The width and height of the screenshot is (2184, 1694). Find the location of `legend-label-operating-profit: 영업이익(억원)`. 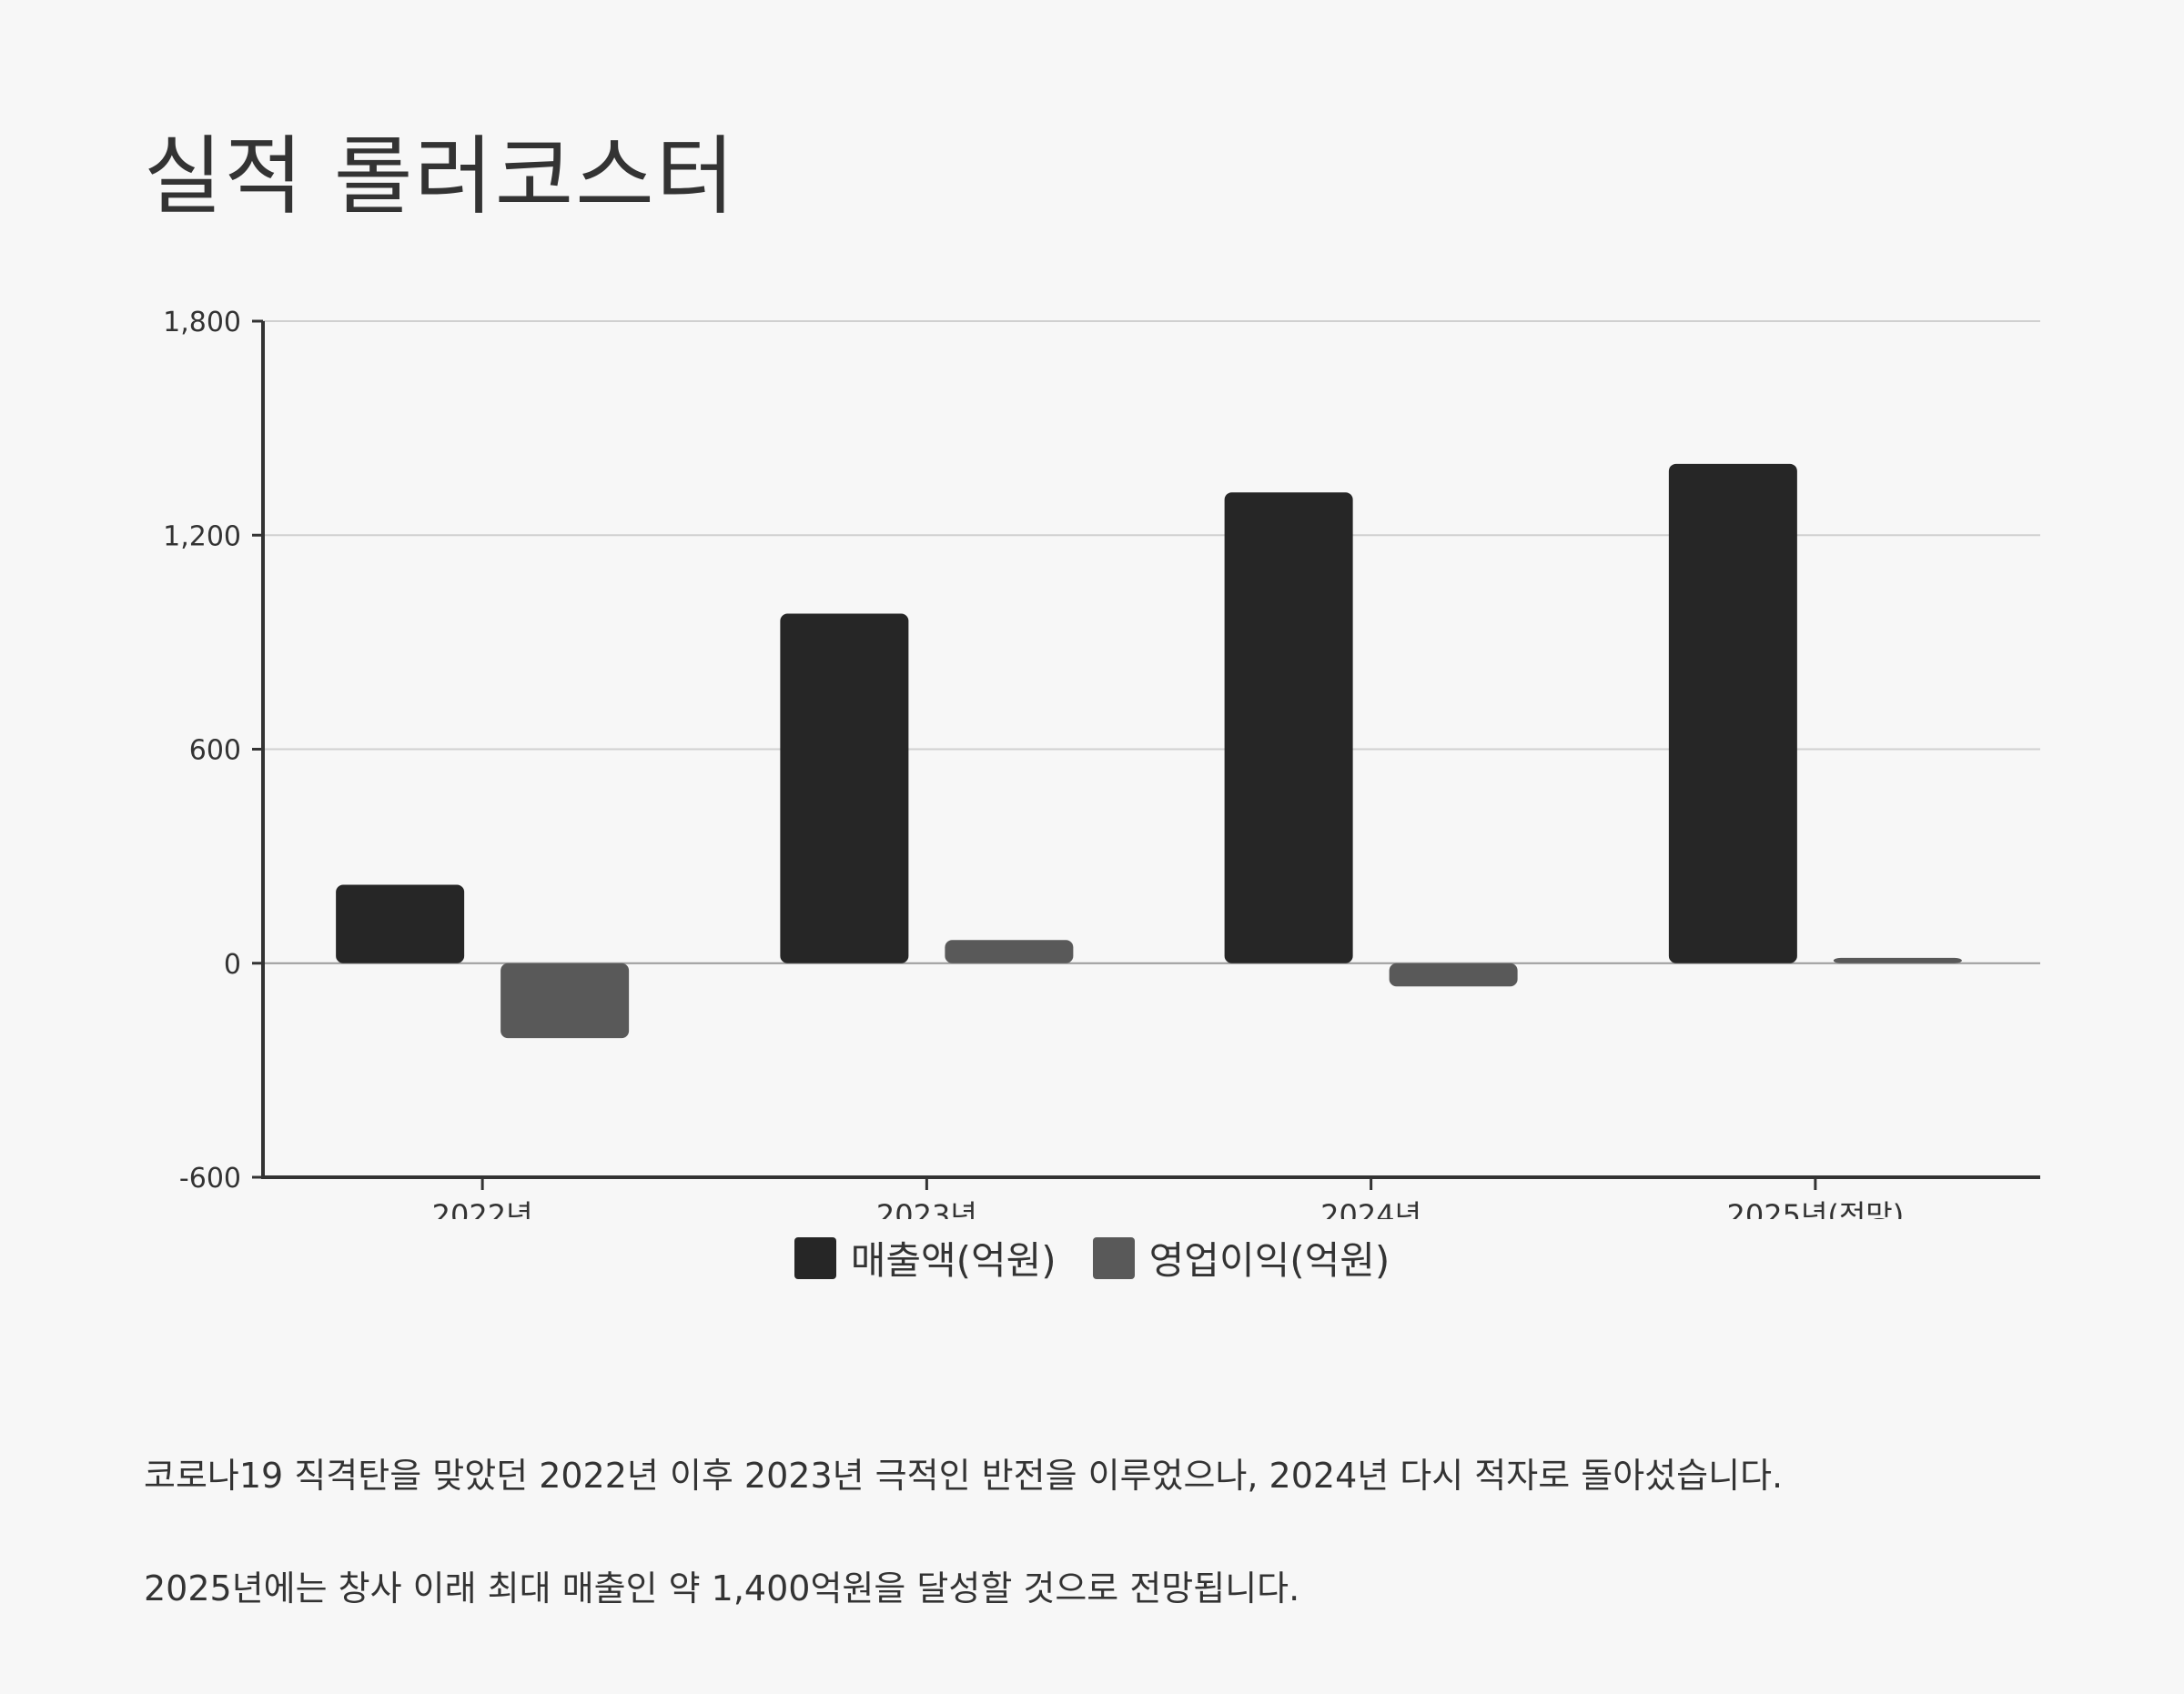

legend-label-operating-profit: 영업이익(억원) is located at coordinates (1269, 1260).